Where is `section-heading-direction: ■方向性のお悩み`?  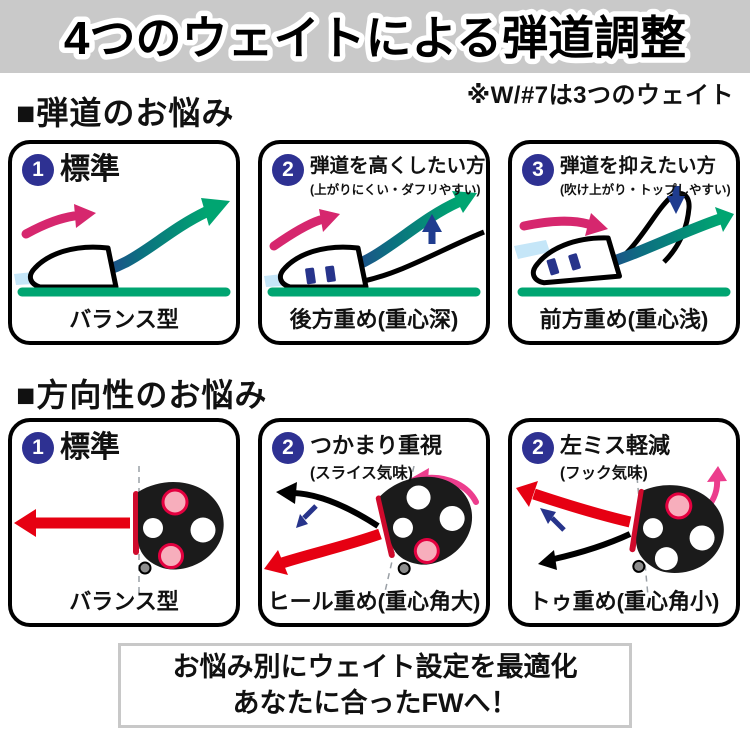
section-heading-direction: ■方向性のお悩み is located at coordinates (142, 395).